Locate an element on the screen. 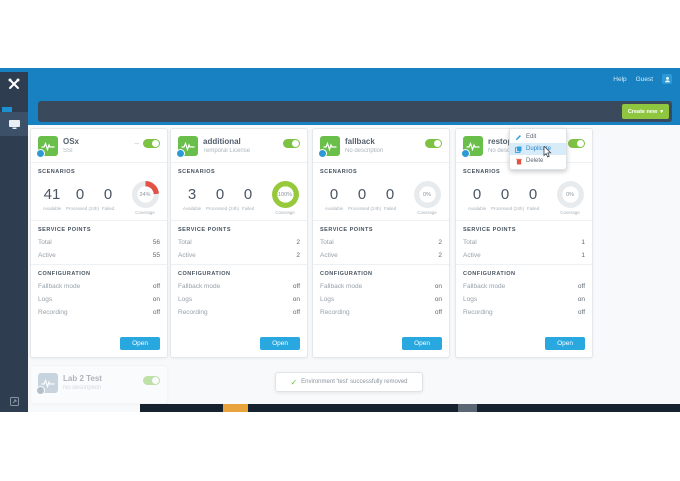 This screenshot has height=481, width=680. caret-down-icon: ▾ is located at coordinates (661, 111).